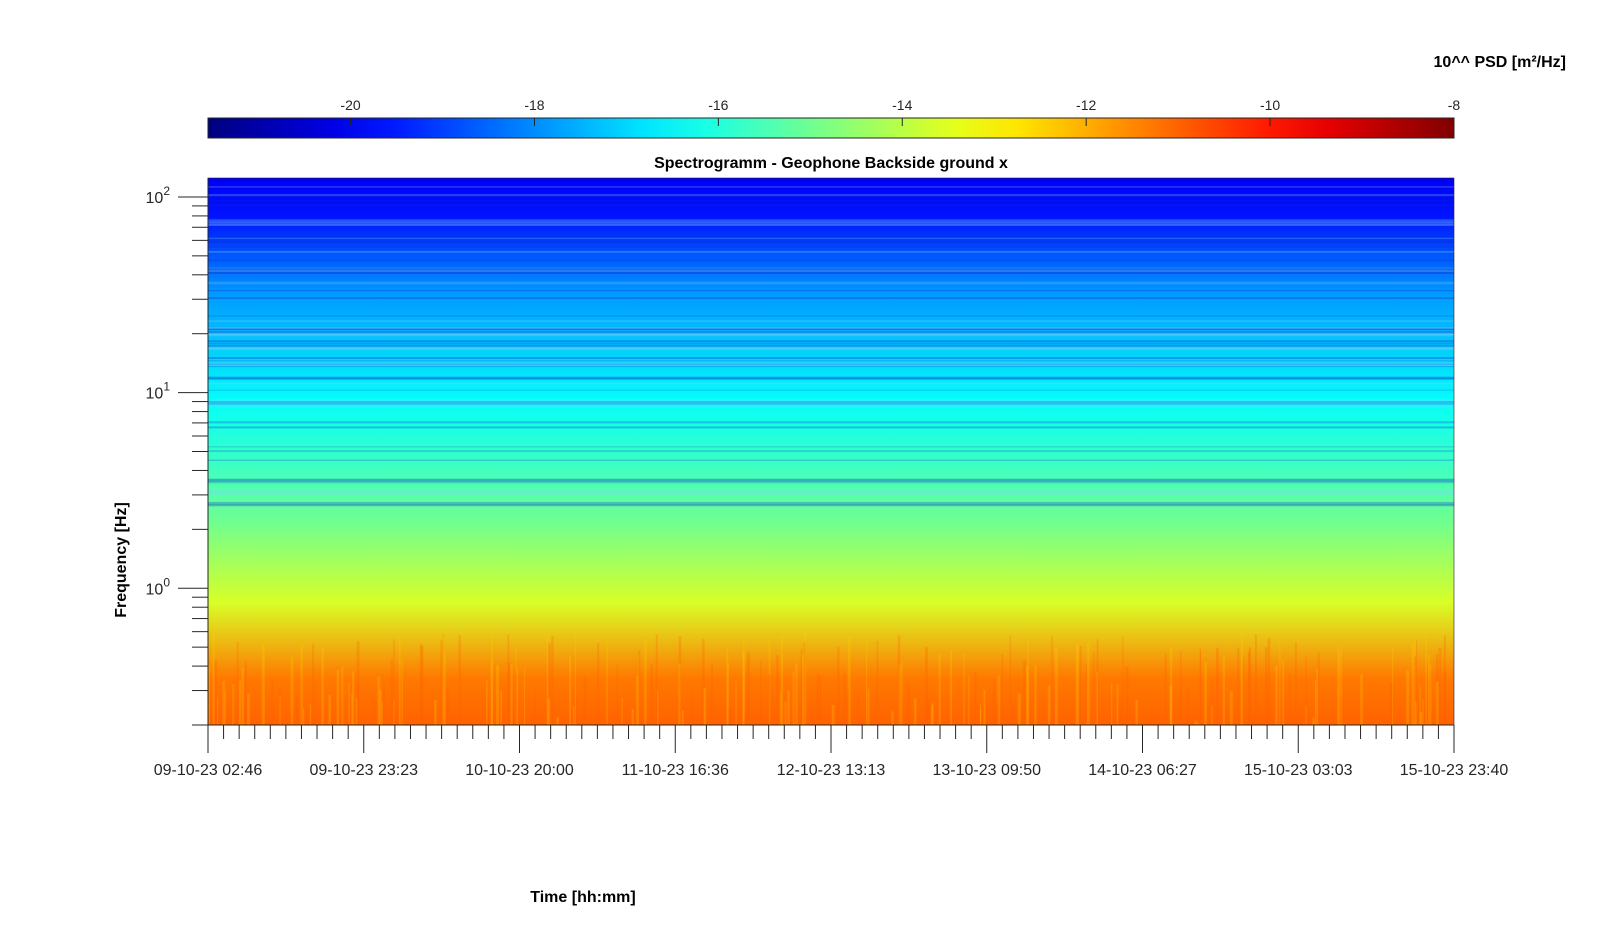  What do you see at coordinates (1298, 770) in the screenshot?
I see `x-tick-label: 15-10-23 03:03` at bounding box center [1298, 770].